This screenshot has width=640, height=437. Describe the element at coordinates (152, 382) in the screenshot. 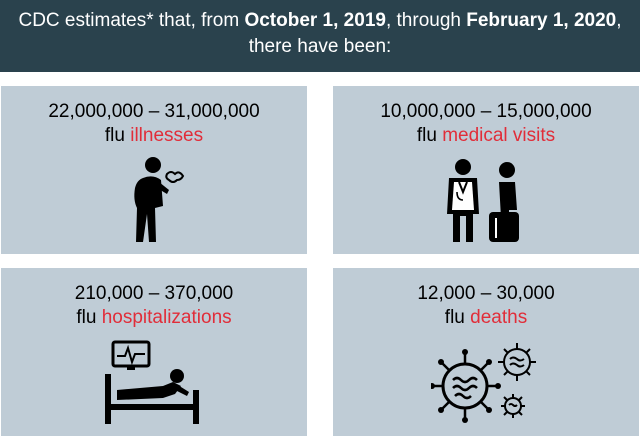

I see `hospital-bed-icon` at that location.